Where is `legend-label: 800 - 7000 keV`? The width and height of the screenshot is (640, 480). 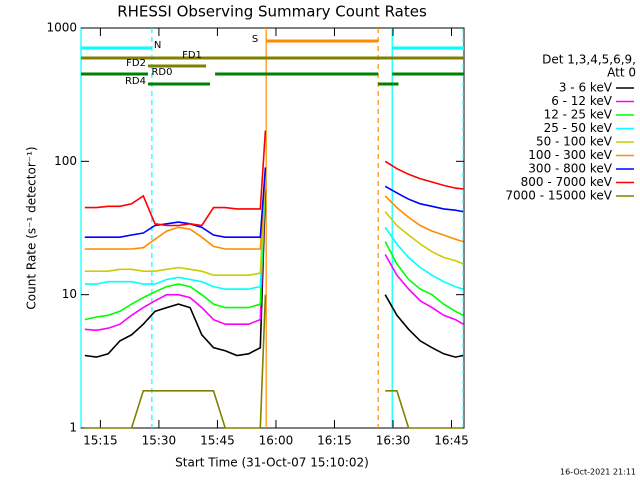 legend-label: 800 - 7000 keV is located at coordinates (567, 182).